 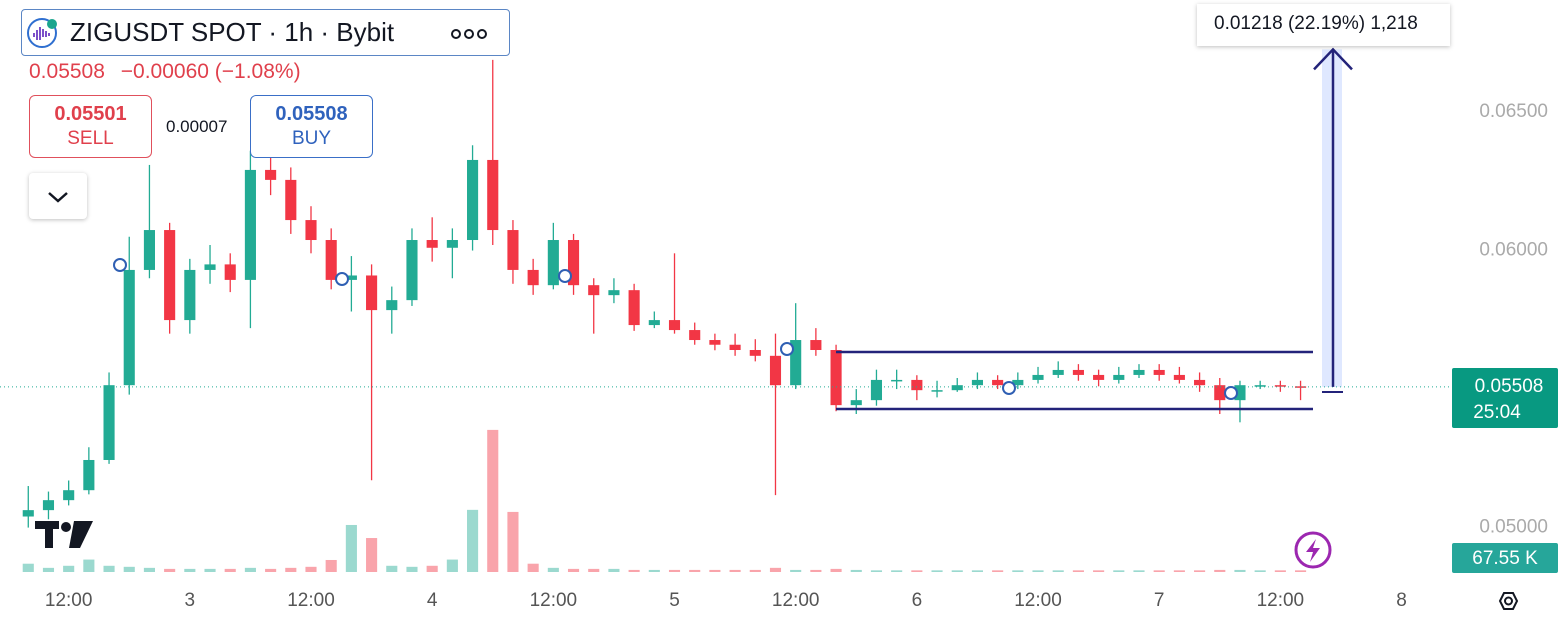 What do you see at coordinates (1313, 550) in the screenshot?
I see `flash-button` at bounding box center [1313, 550].